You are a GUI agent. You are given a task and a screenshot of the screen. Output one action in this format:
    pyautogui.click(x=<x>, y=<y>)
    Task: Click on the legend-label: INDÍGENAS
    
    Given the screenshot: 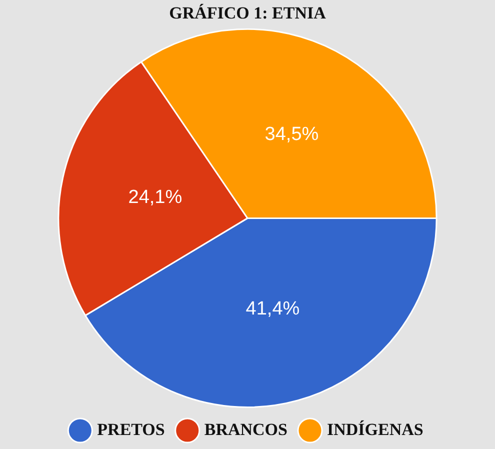 What is the action you would take?
    pyautogui.click(x=375, y=429)
    